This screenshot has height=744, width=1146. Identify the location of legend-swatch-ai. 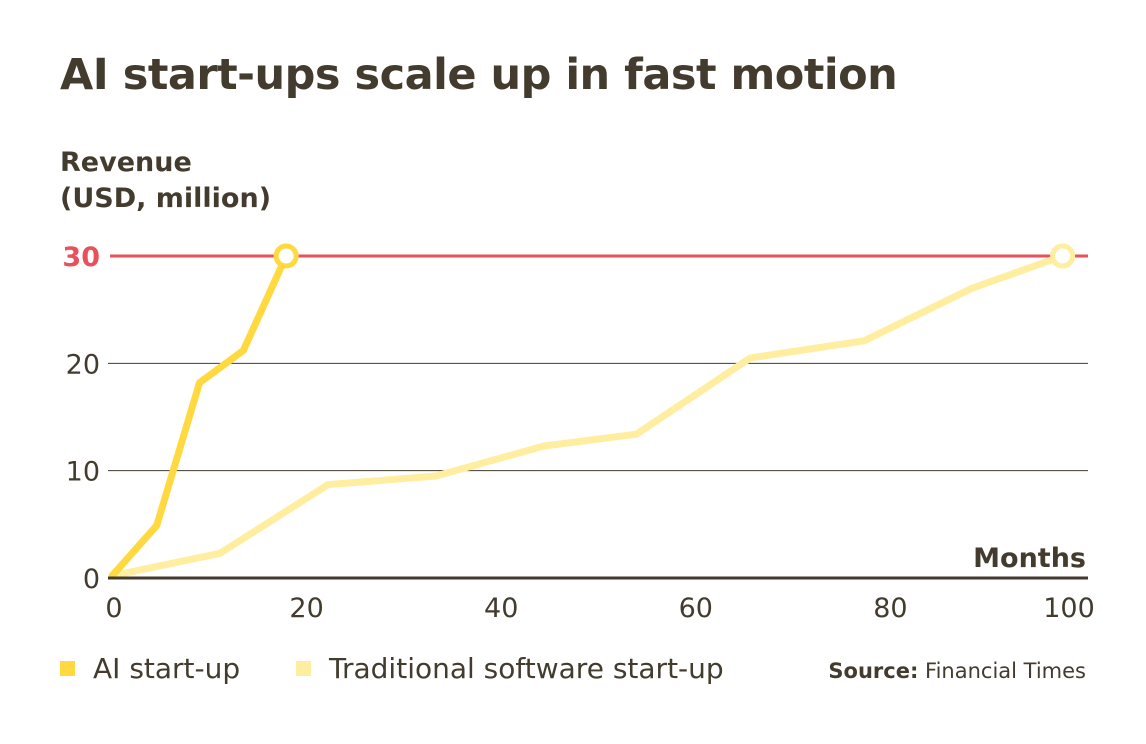
(67, 668).